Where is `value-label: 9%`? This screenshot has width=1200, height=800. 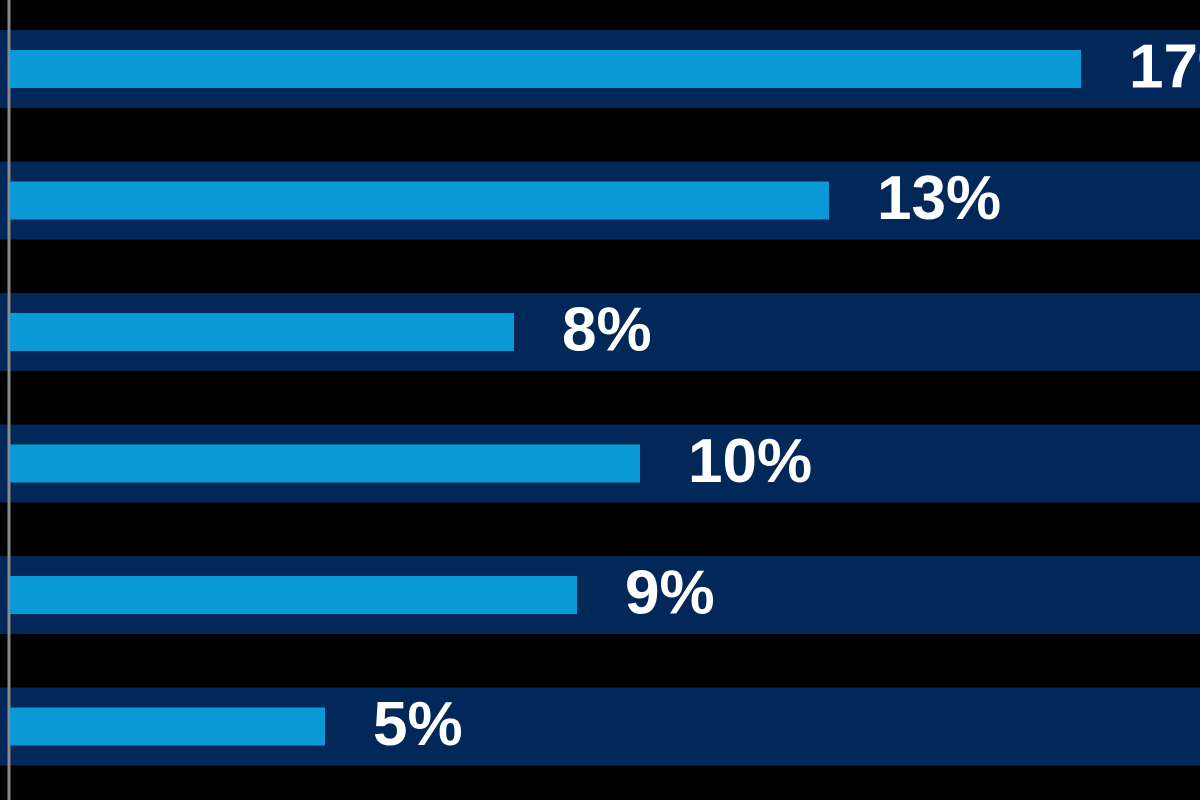 value-label: 9% is located at coordinates (670, 592).